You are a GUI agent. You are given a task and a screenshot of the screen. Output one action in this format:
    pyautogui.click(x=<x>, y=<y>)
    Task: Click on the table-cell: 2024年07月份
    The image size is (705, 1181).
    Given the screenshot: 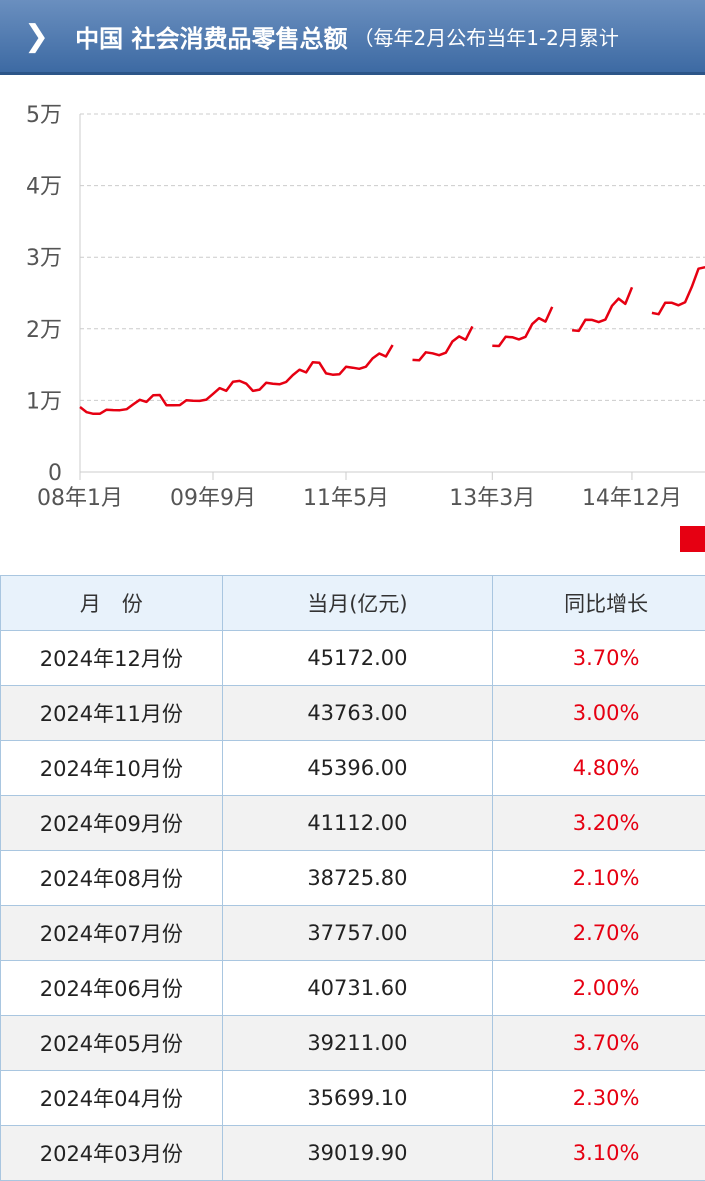 What is the action you would take?
    pyautogui.click(x=112, y=933)
    